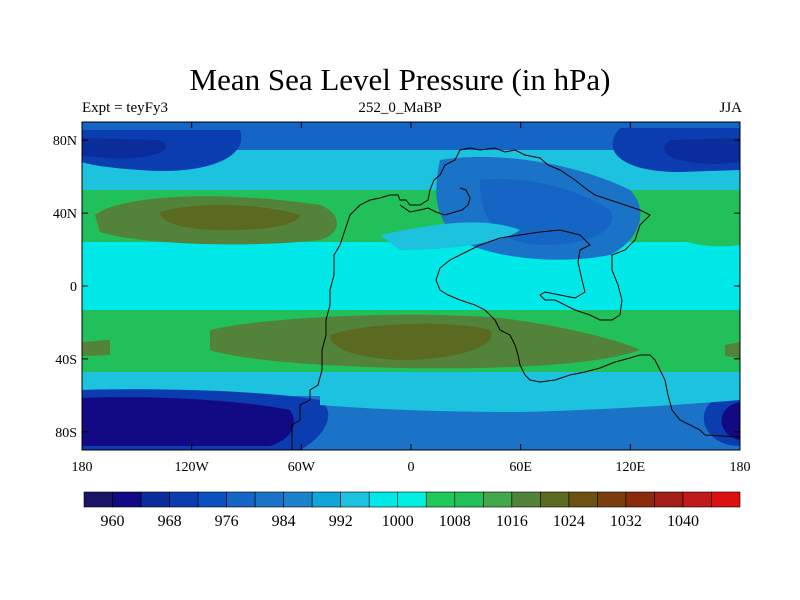  I want to click on y-tick-label: 80N, so click(65, 141).